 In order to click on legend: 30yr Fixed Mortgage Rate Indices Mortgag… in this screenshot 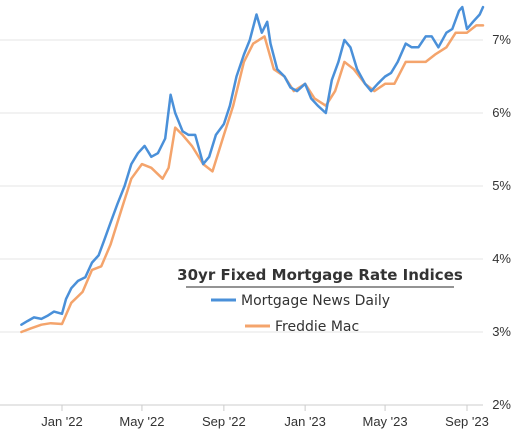, I will do `click(320, 300)`.